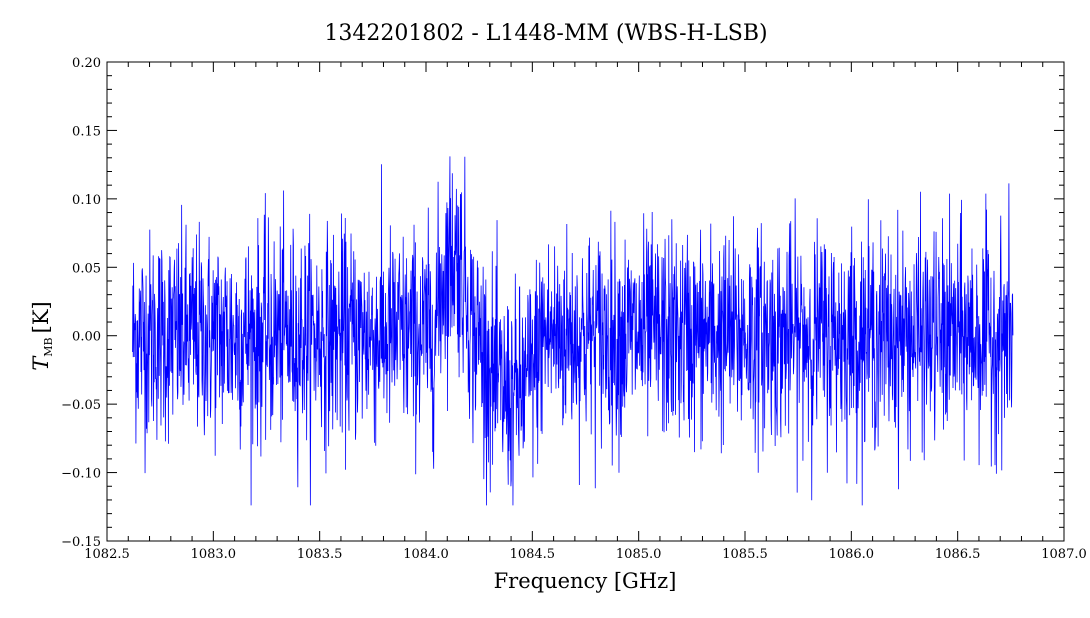 The image size is (1090, 618). What do you see at coordinates (86, 63) in the screenshot?
I see `y-tick-label: 0.20` at bounding box center [86, 63].